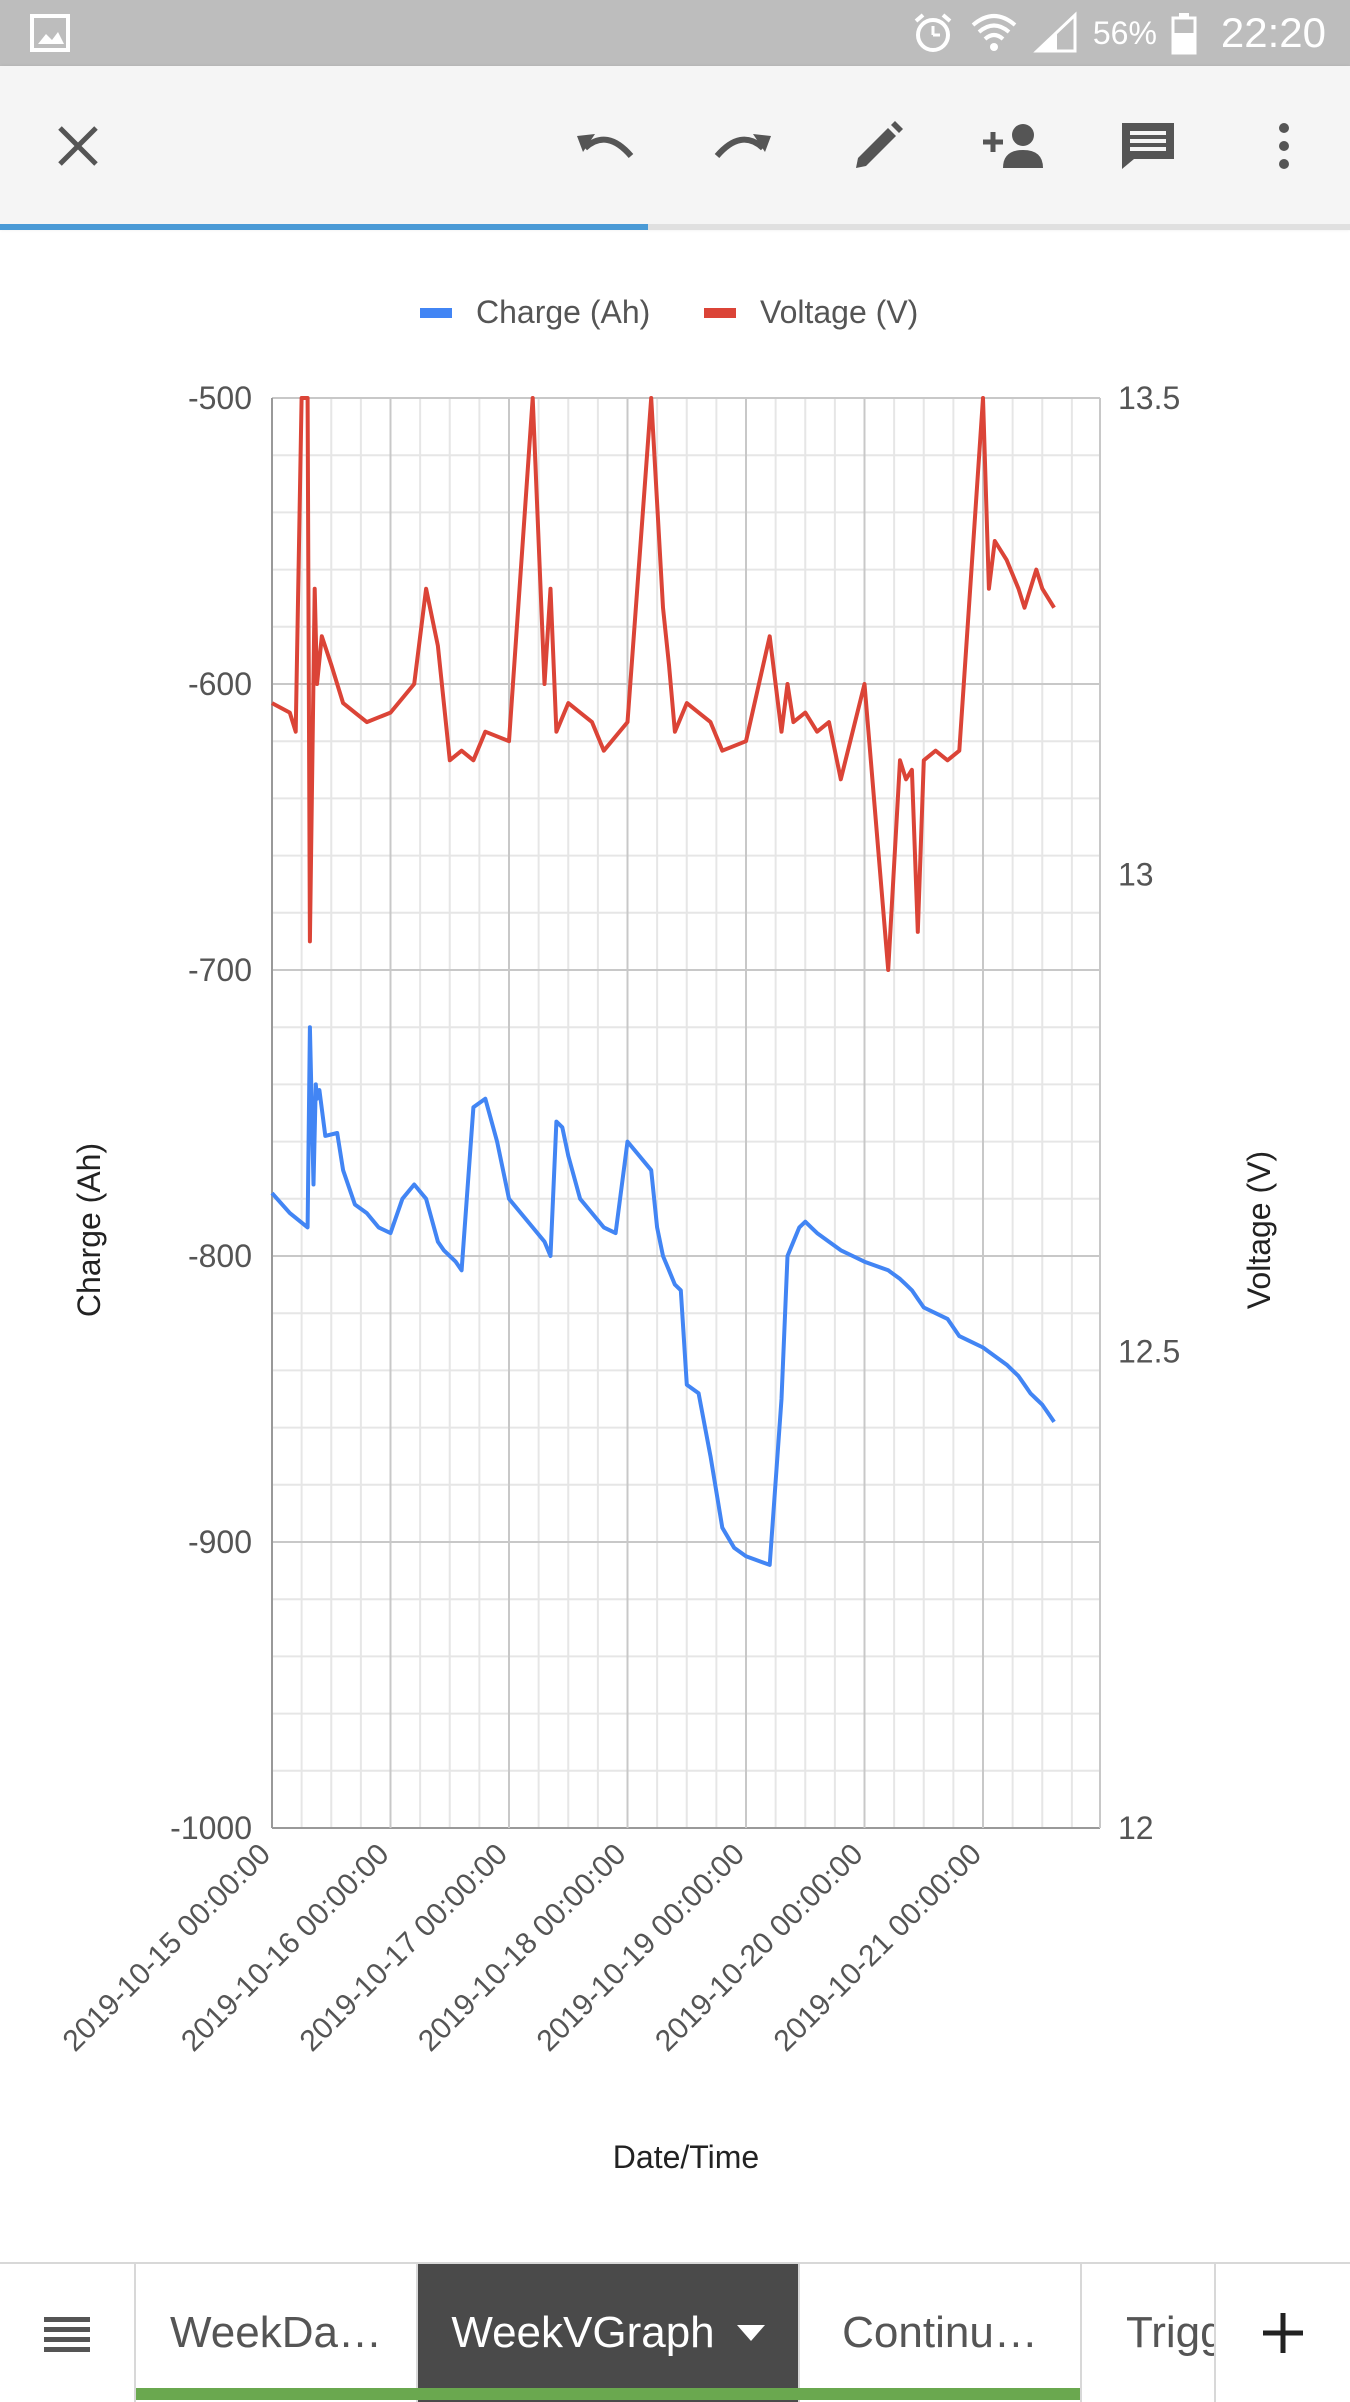 This screenshot has height=2402, width=1350. Describe the element at coordinates (663, 1296) in the screenshot. I see `series-line-charge` at that location.